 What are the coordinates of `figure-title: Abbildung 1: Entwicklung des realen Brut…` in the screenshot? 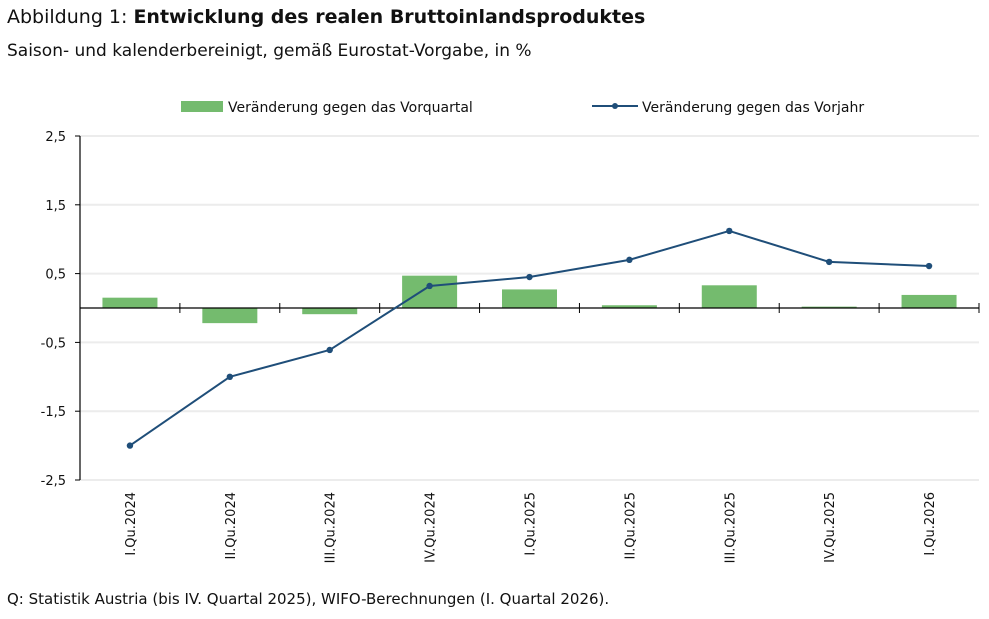 It's located at (326, 17).